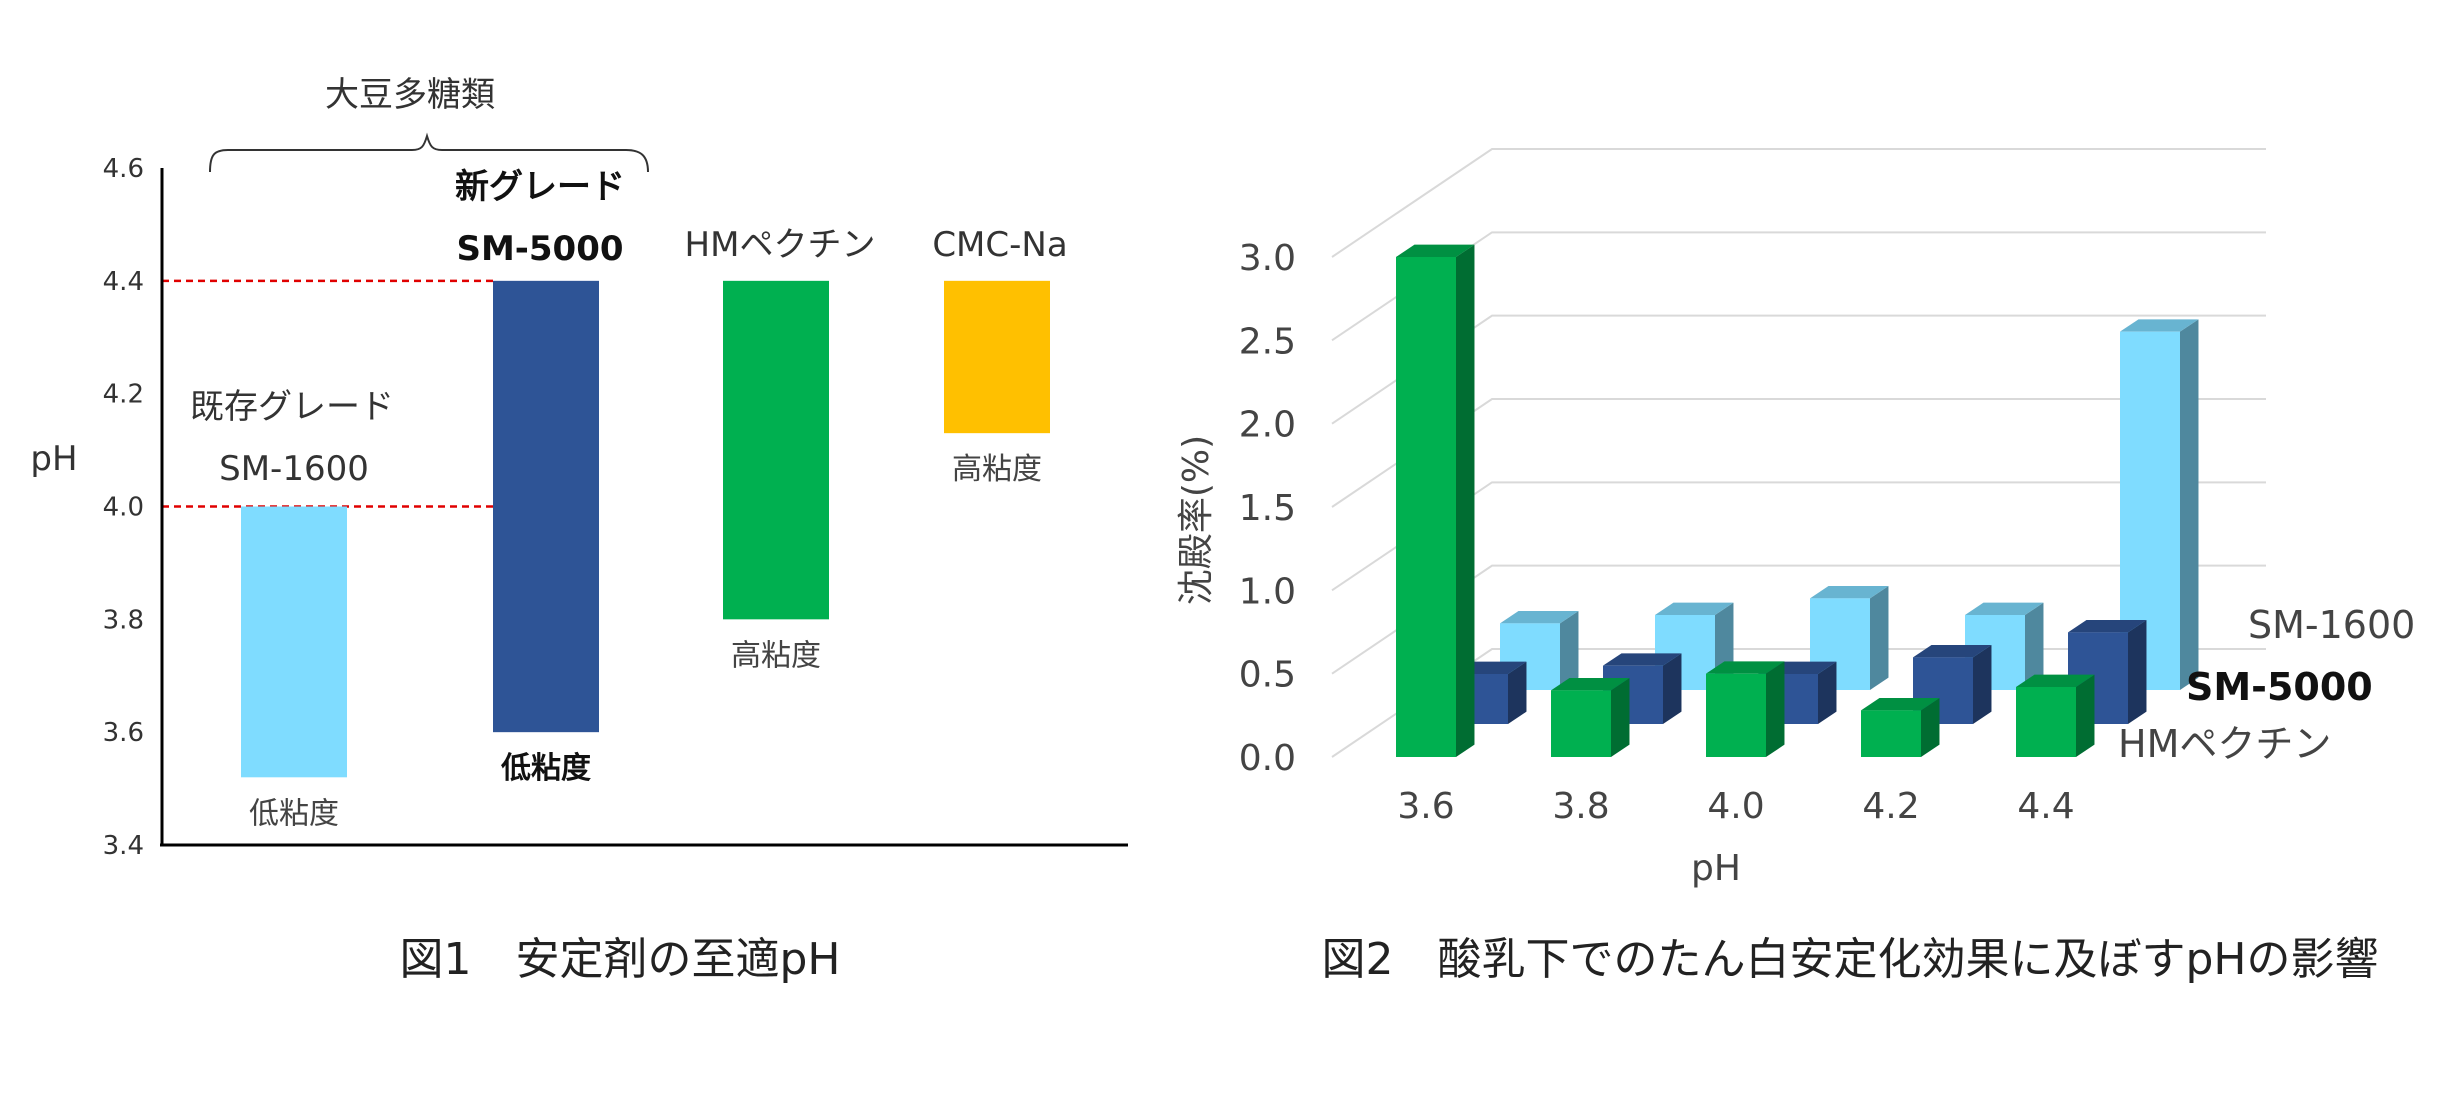 This screenshot has height=1104, width=2448. I want to click on x-tick-labels: 3.6 3.8 4.0 4.2 4.4, so click(1735, 806).